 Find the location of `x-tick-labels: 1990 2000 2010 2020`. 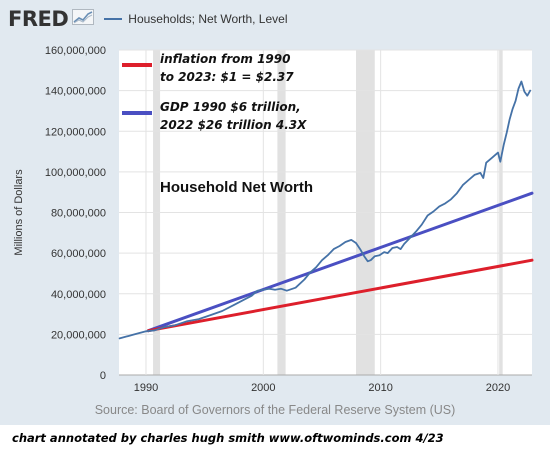

x-tick-labels: 1990 2000 2010 2020 is located at coordinates (322, 388).